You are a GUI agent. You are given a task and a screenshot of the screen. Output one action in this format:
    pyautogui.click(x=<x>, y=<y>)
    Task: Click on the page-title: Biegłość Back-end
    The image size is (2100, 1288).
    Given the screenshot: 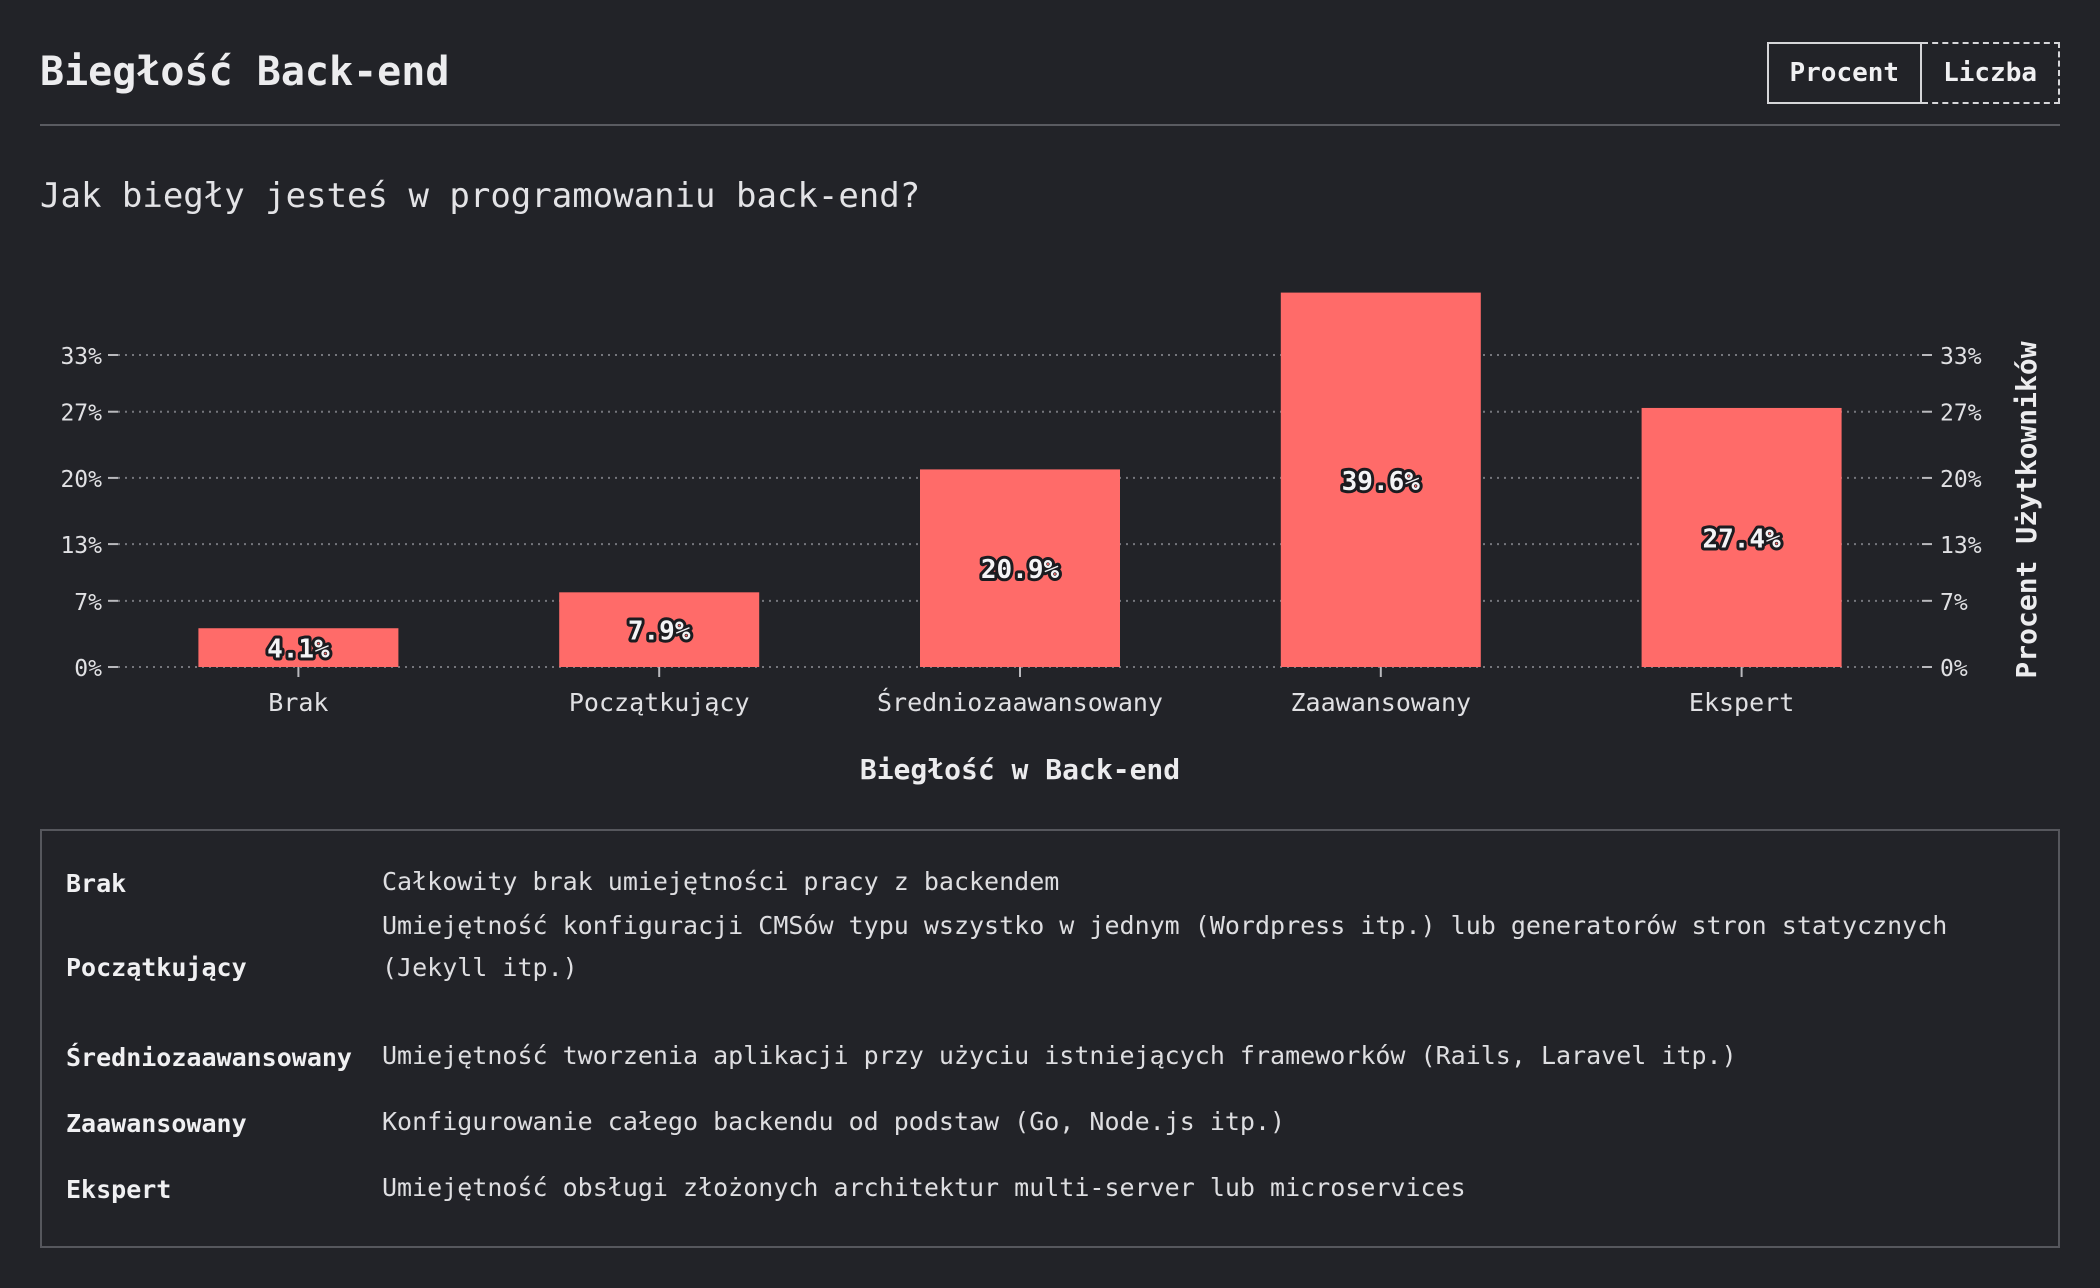 What is the action you would take?
    pyautogui.click(x=245, y=72)
    